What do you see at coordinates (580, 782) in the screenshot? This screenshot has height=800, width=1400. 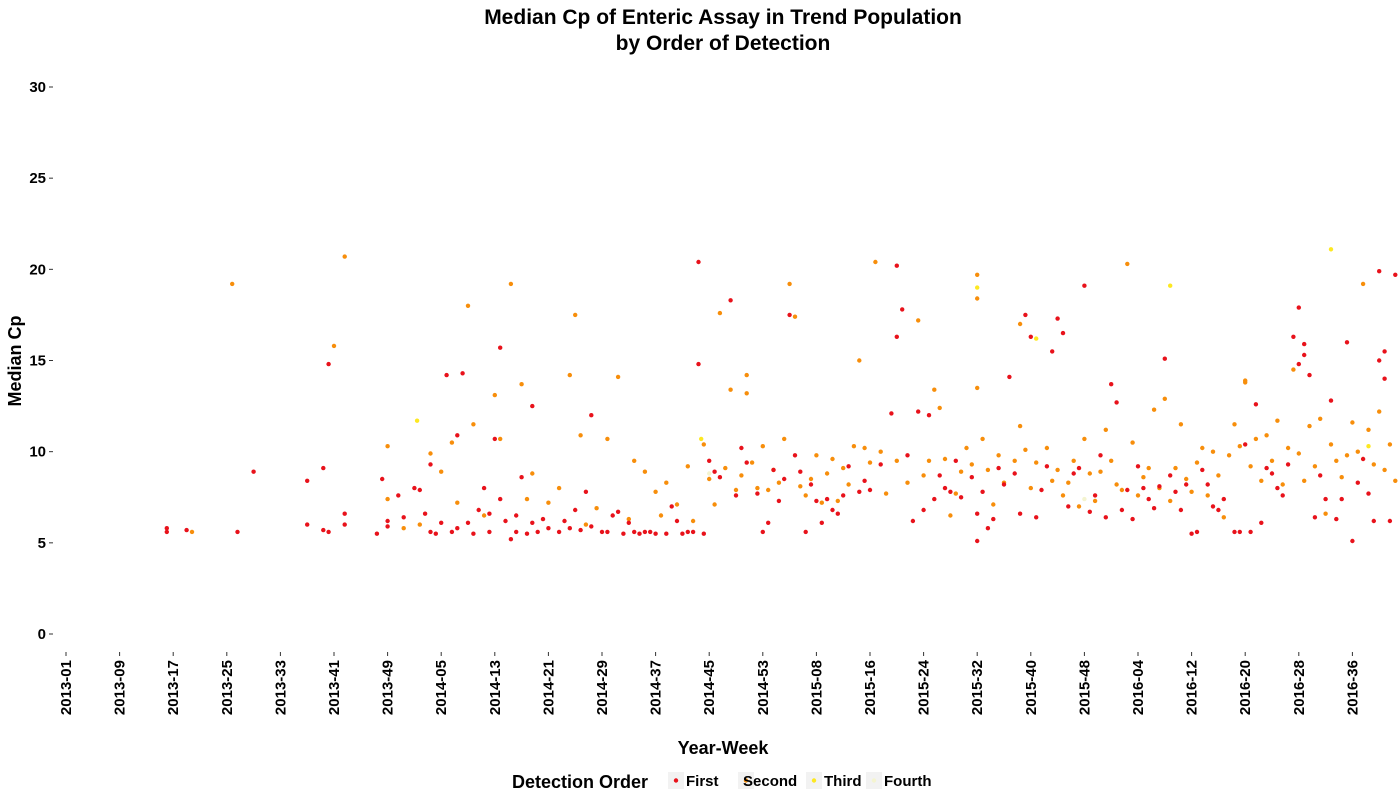 I see `legend-title: Detection Order` at bounding box center [580, 782].